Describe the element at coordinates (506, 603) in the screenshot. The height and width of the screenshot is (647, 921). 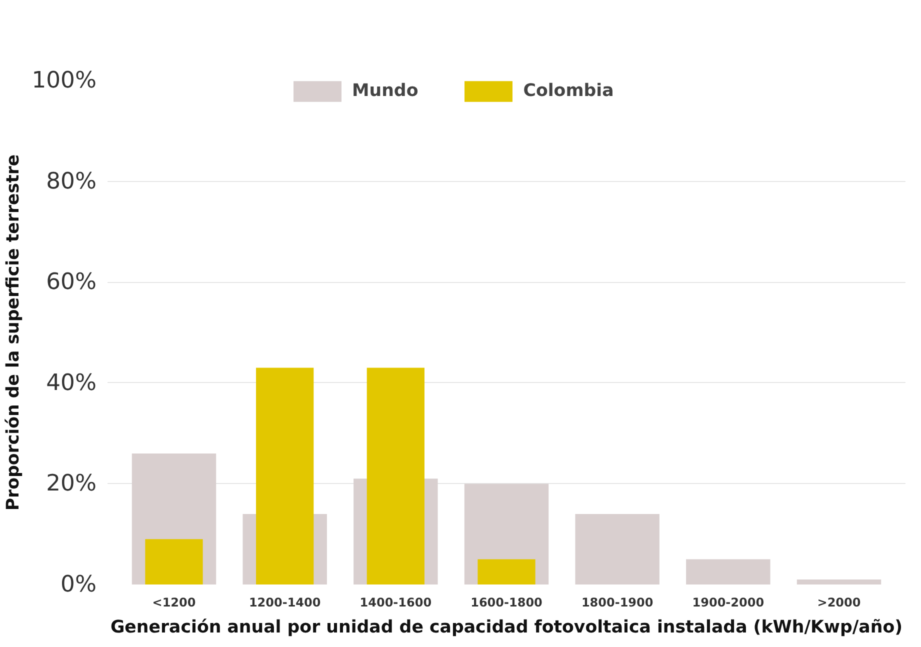
I see `x-tick-label: 1600-1800` at that location.